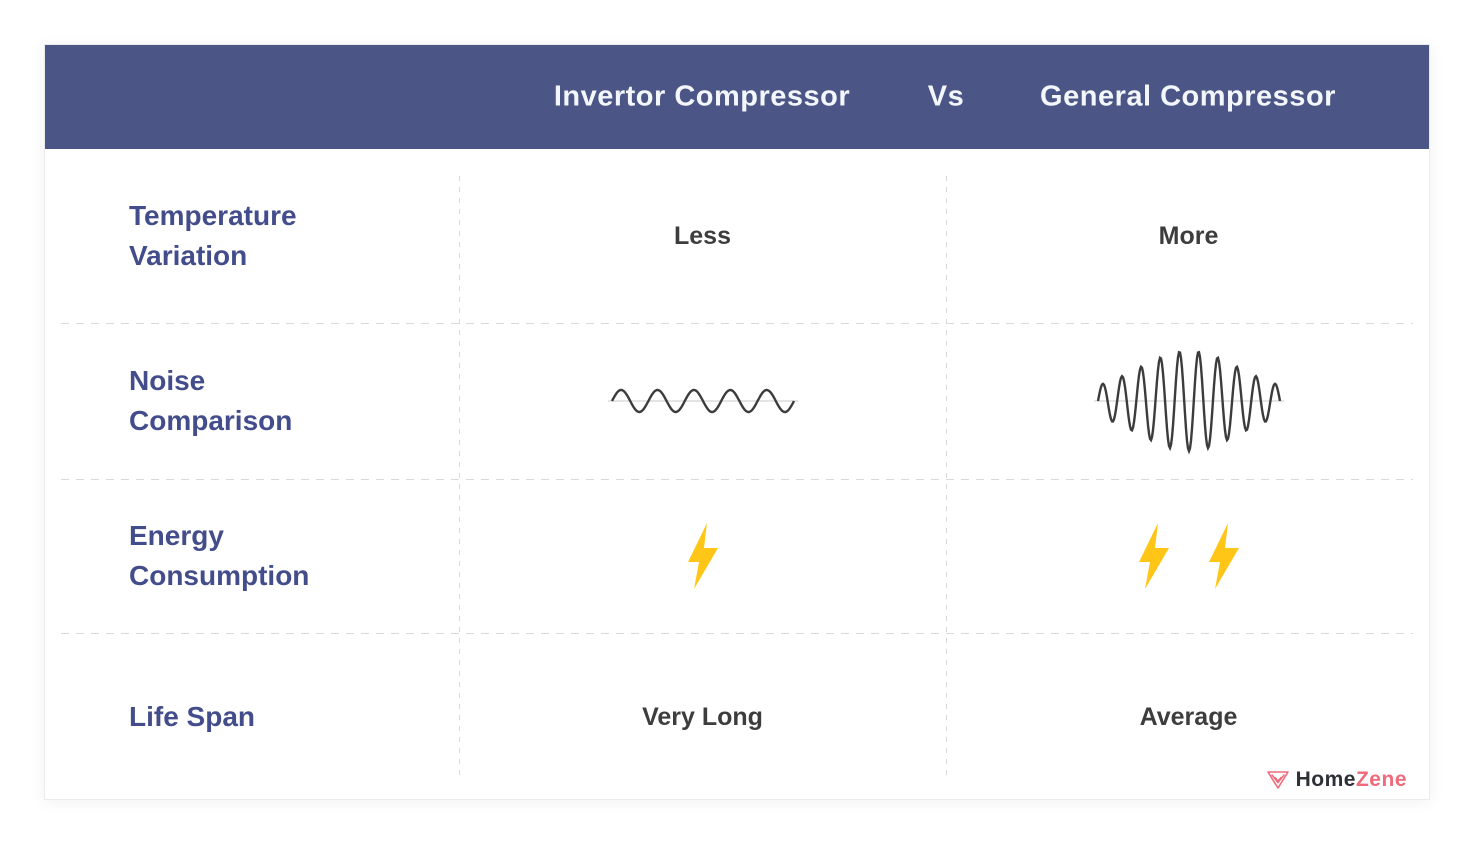 Image resolution: width=1473 pixels, height=863 pixels. I want to click on left-column-title: Invertor Compressor, so click(702, 96).